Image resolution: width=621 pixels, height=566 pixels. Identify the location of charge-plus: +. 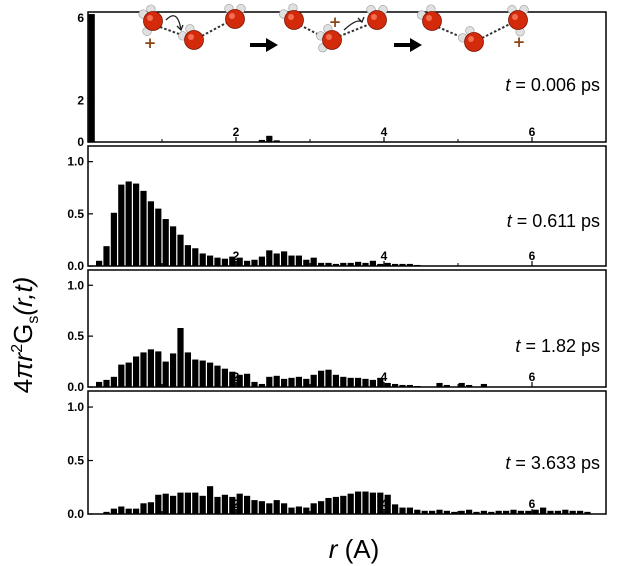
(150, 43).